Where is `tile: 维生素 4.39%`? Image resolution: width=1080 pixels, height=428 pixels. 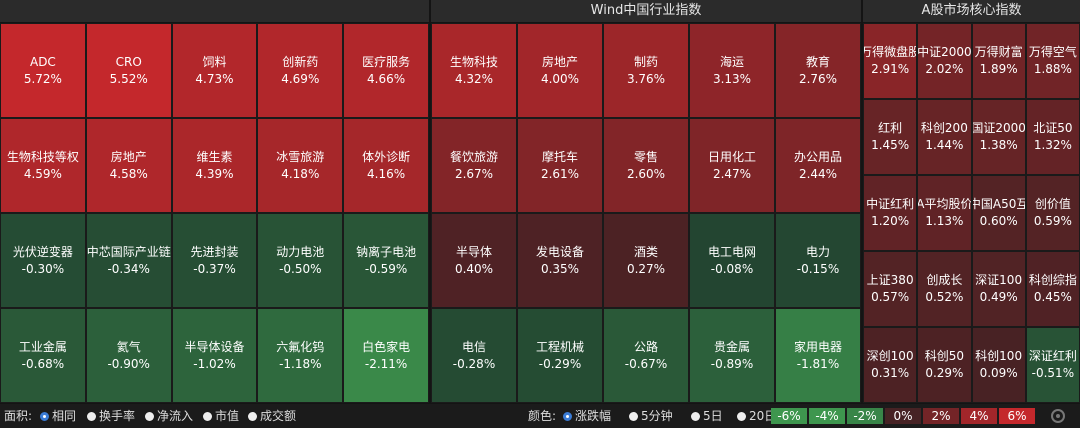
tile: 维生素 4.39% is located at coordinates (214, 165).